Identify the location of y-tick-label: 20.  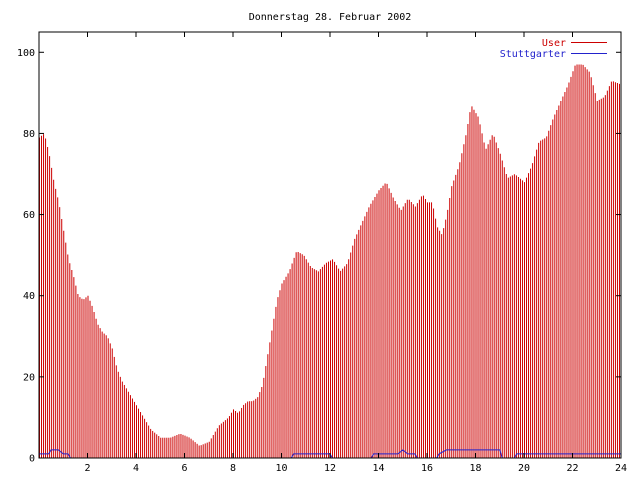
(29, 377).